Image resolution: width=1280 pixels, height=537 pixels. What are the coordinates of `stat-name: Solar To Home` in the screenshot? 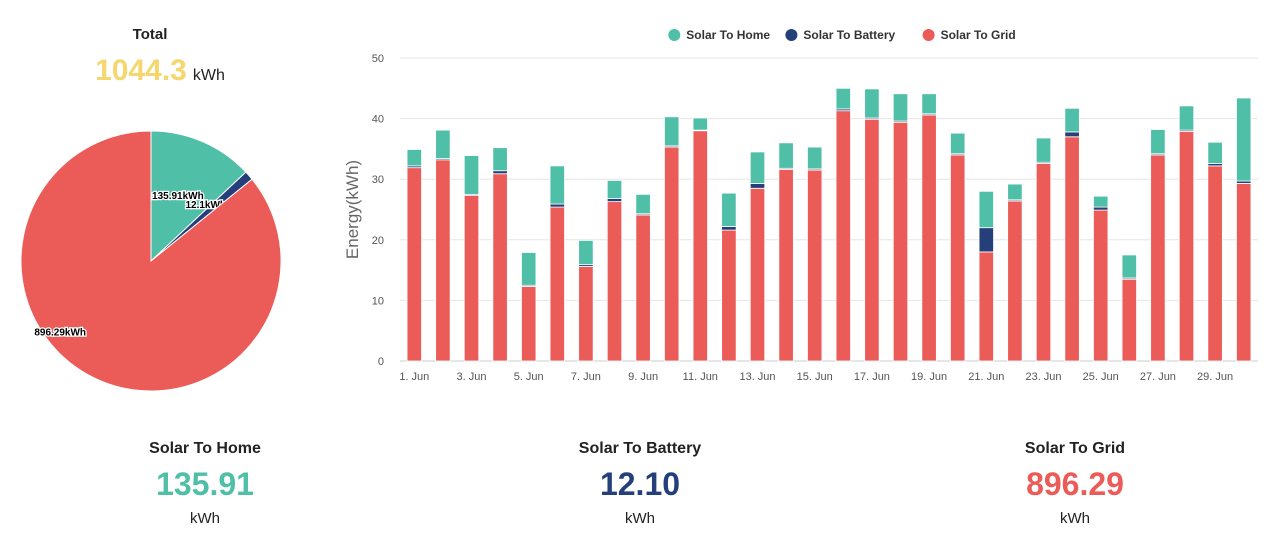 It's located at (205, 448).